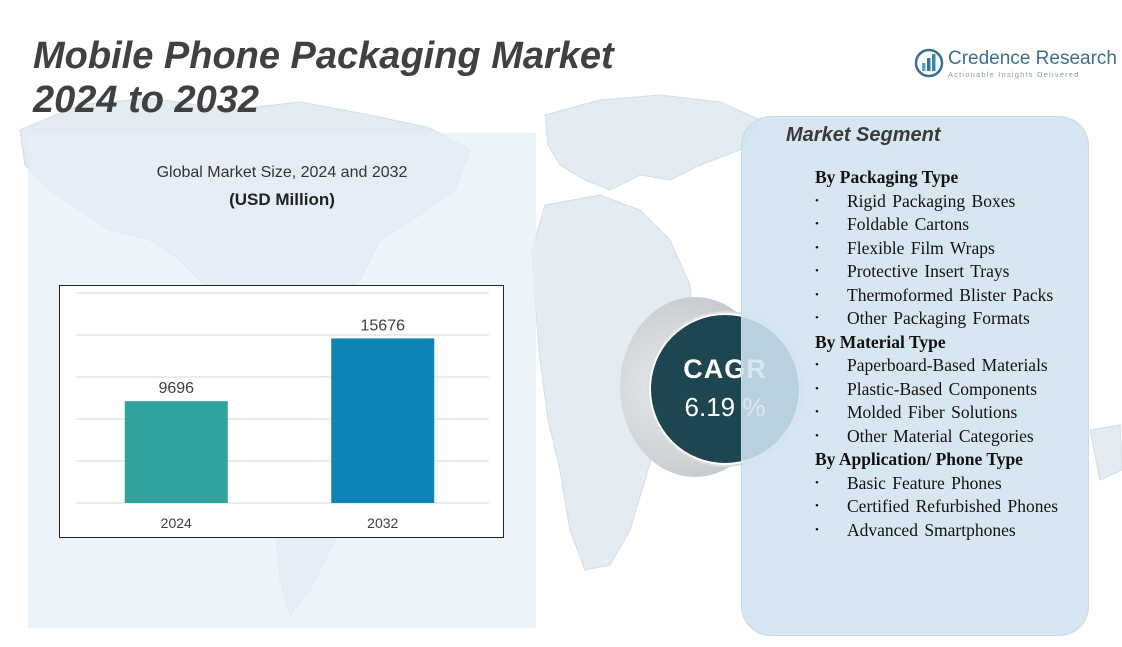  I want to click on segment-list-item: • Basic Feature Phones, so click(952, 484).